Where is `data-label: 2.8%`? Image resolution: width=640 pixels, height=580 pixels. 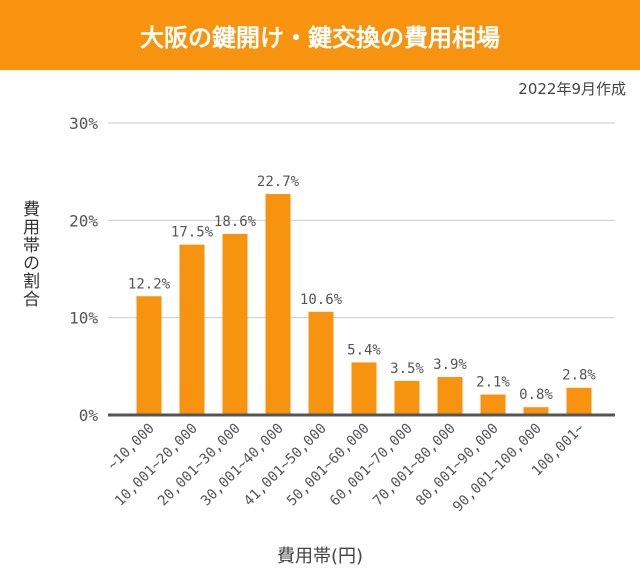
data-label: 2.8% is located at coordinates (579, 376).